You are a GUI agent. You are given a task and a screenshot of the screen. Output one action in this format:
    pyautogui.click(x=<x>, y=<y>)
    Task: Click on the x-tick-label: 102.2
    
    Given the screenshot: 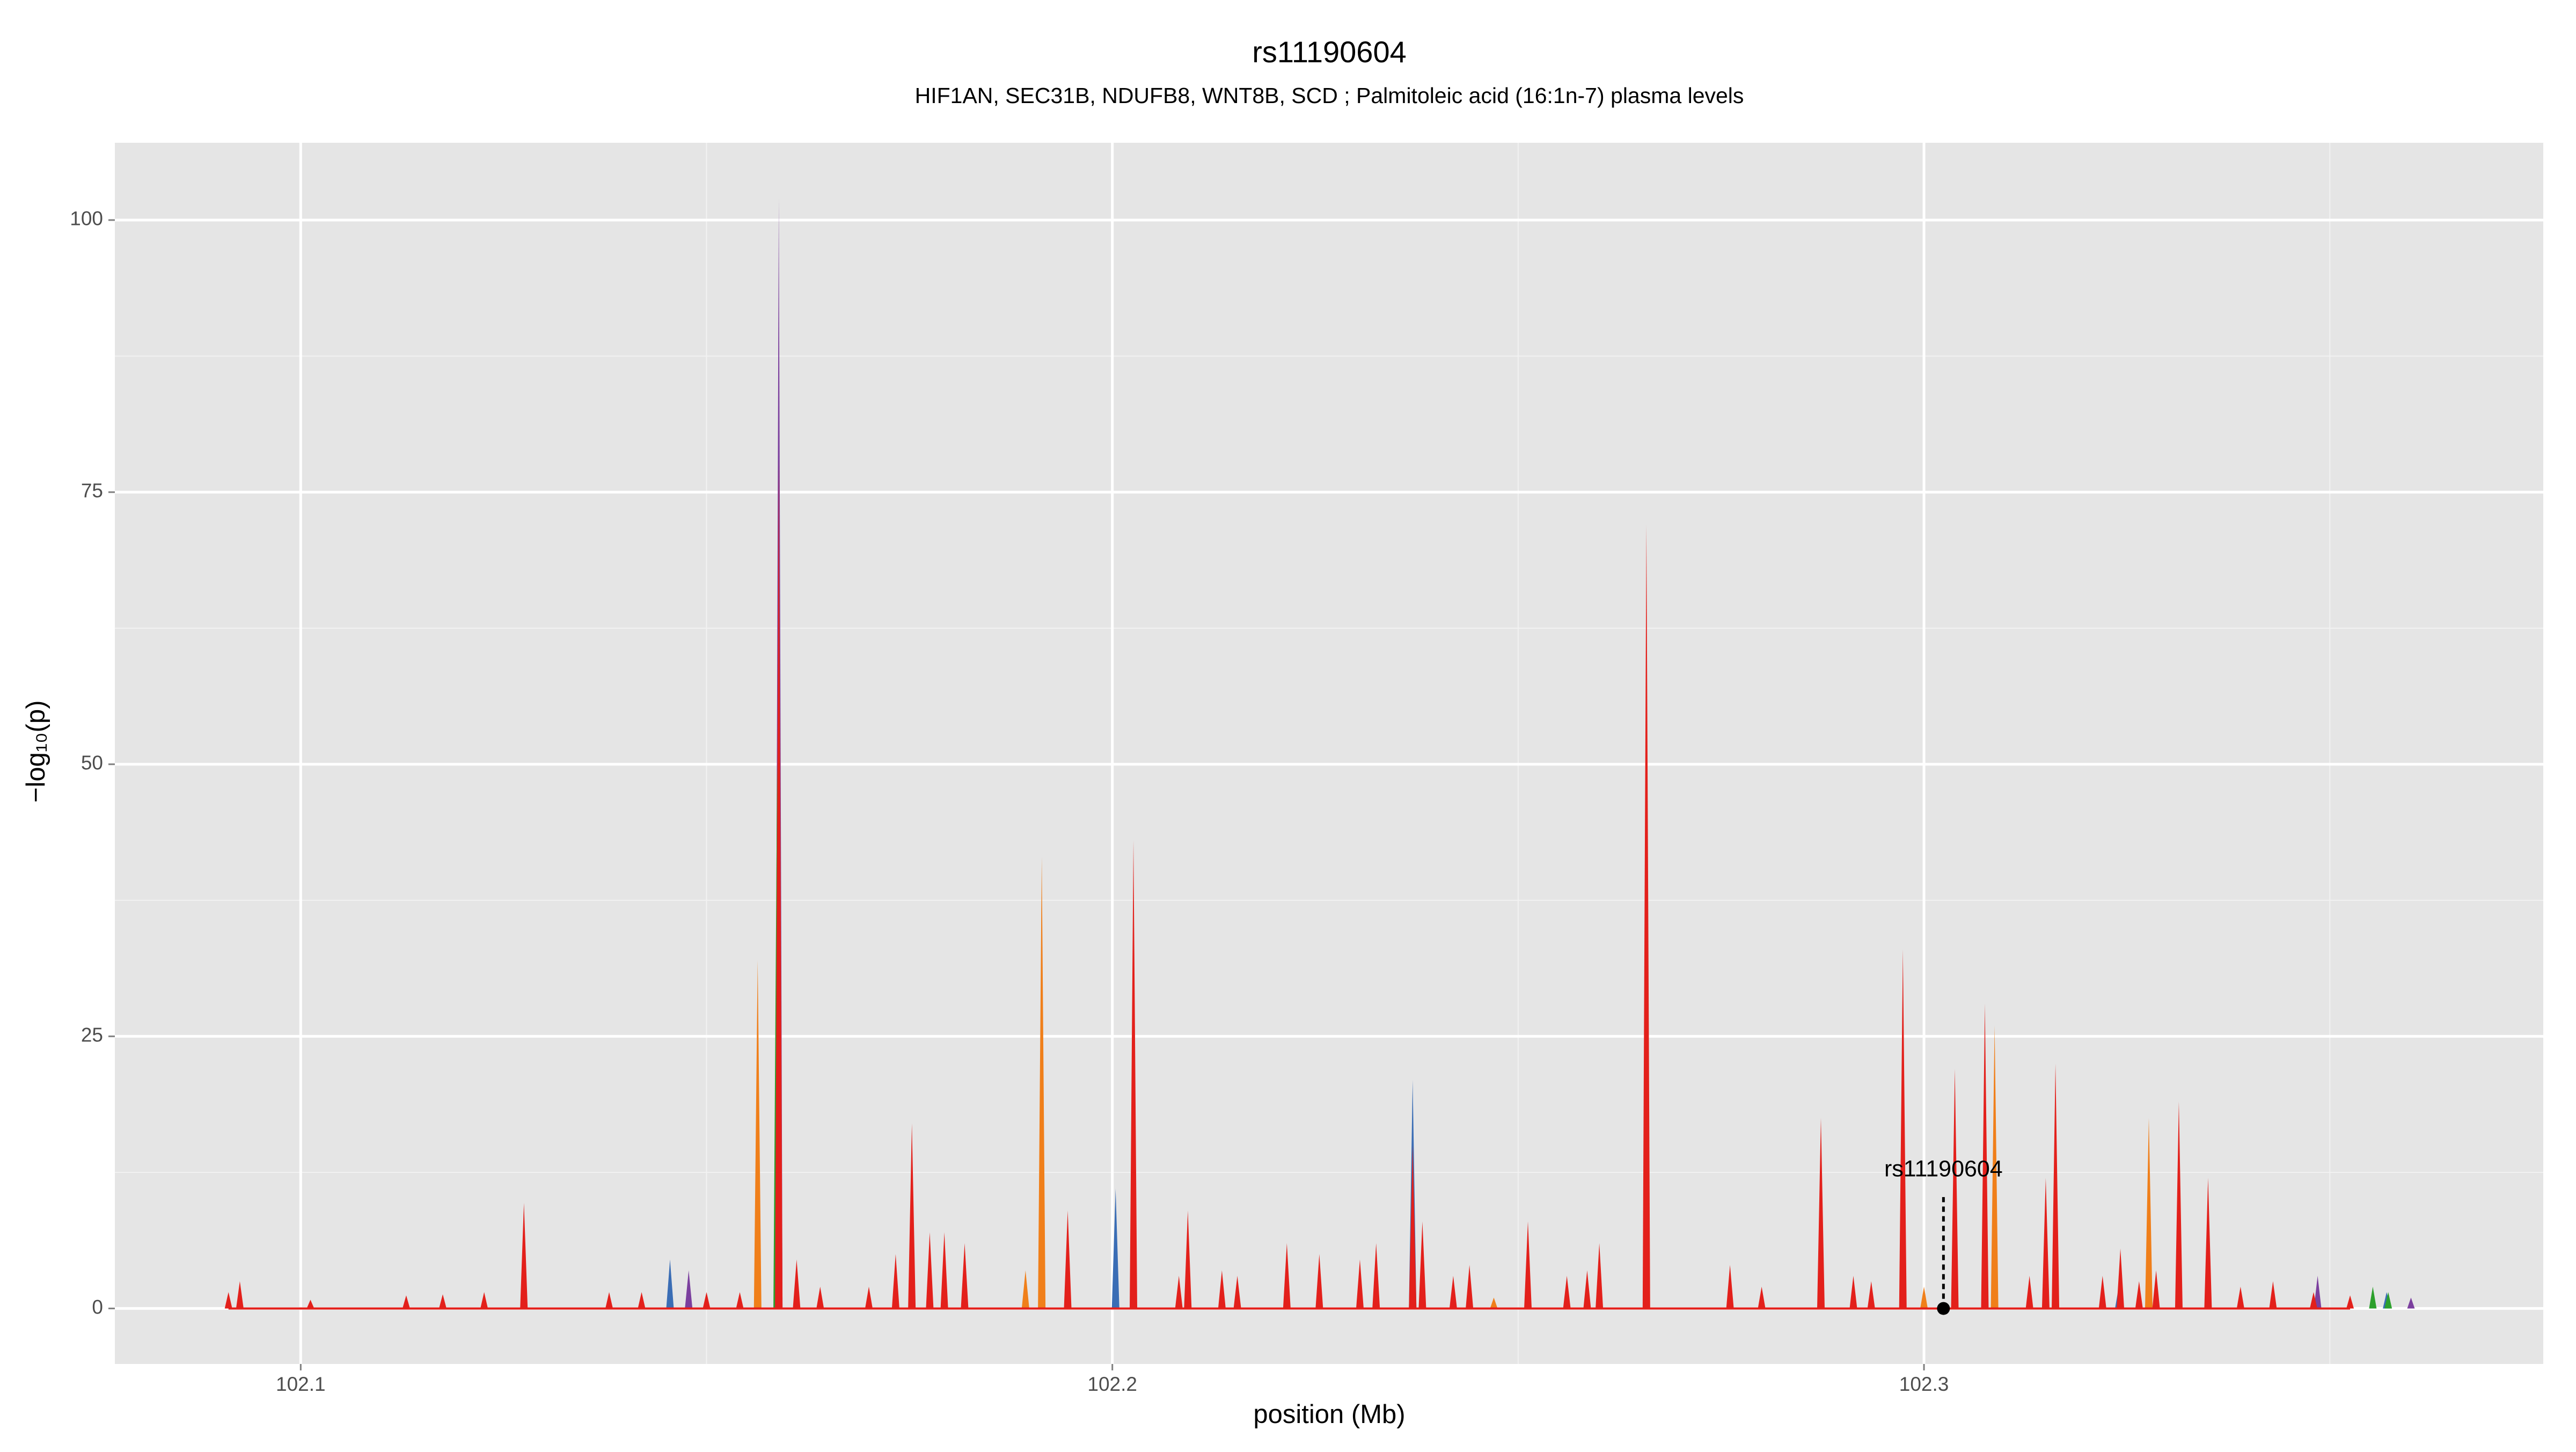 What is the action you would take?
    pyautogui.click(x=1112, y=1384)
    